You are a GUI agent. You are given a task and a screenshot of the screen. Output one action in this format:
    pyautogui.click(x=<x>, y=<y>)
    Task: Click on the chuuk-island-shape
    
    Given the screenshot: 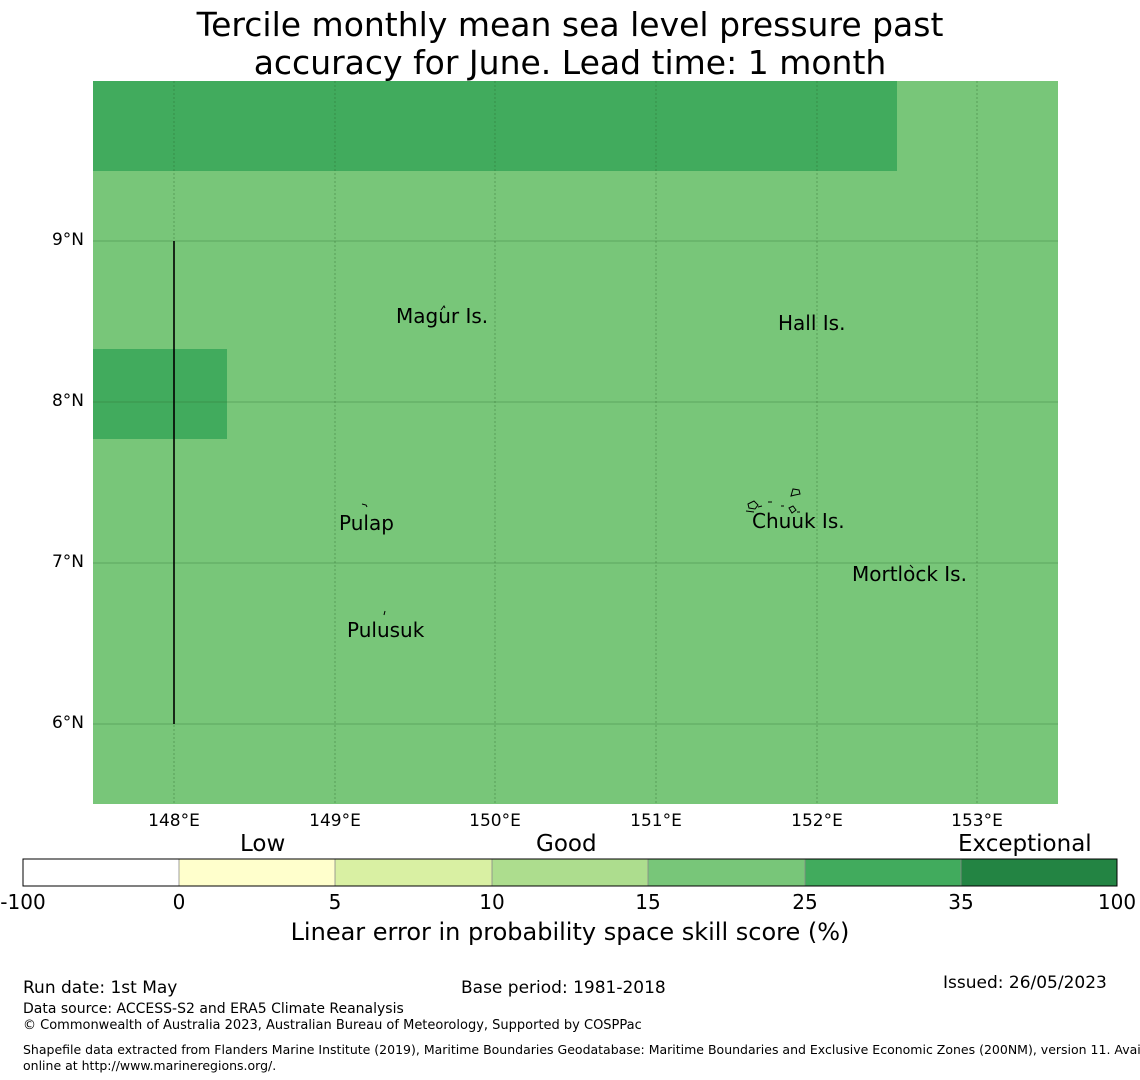 What is the action you would take?
    pyautogui.click(x=773, y=501)
    